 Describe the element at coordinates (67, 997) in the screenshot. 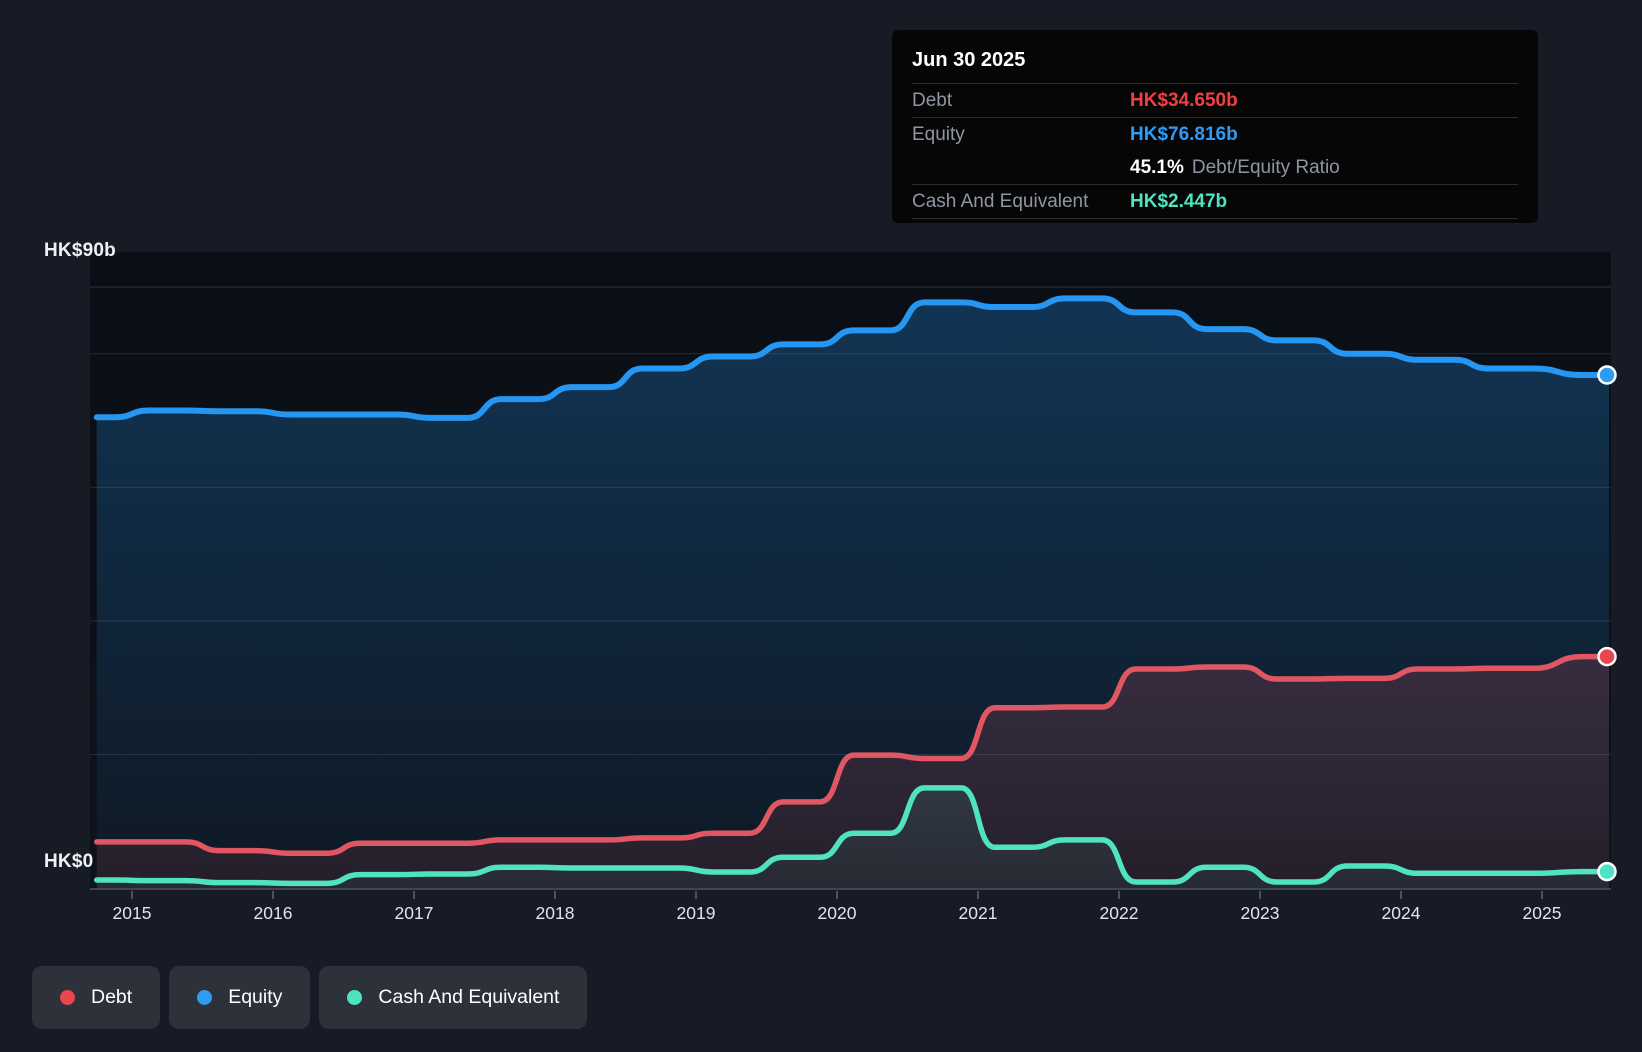

I see `debt-dot-icon` at that location.